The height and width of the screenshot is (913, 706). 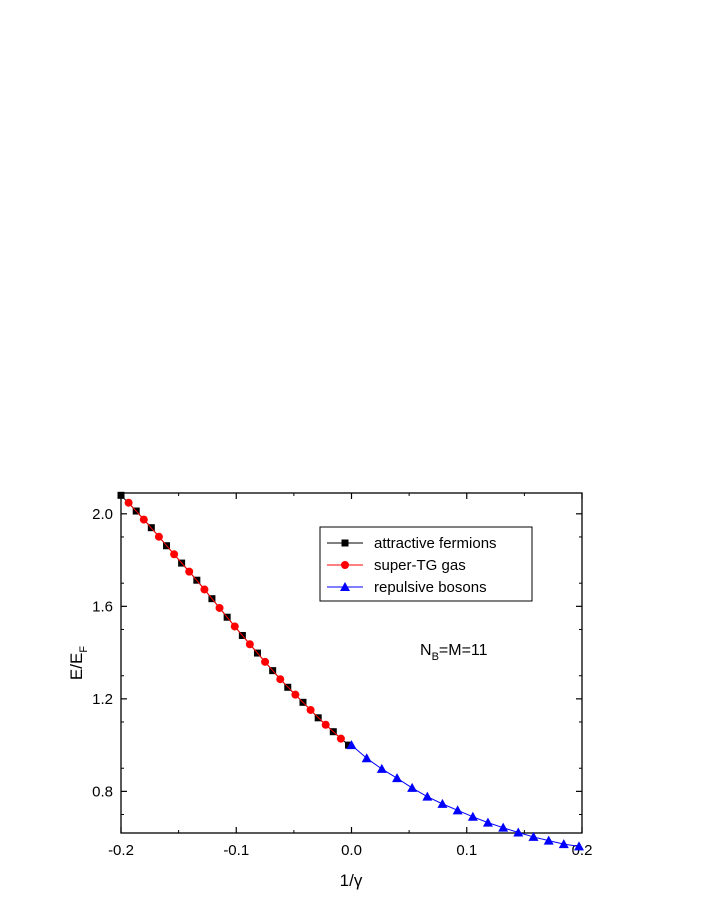 What do you see at coordinates (426, 650) in the screenshot?
I see `annotation-main: N` at bounding box center [426, 650].